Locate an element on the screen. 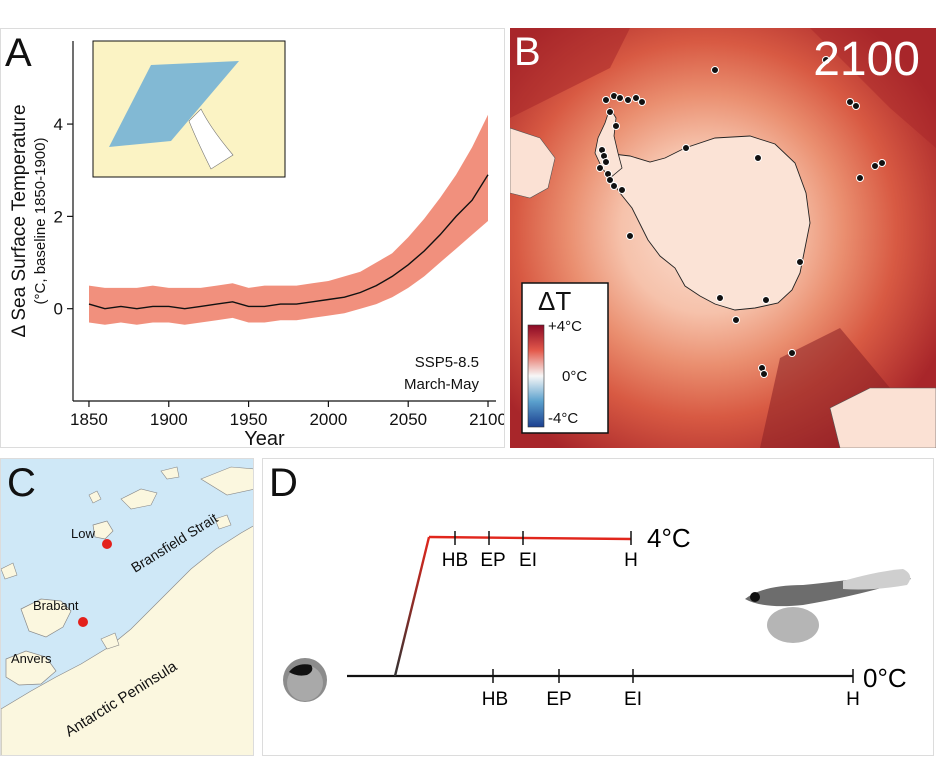  y-axis-sublabel: (°C, baseline 1850-1900) is located at coordinates (40, 221).